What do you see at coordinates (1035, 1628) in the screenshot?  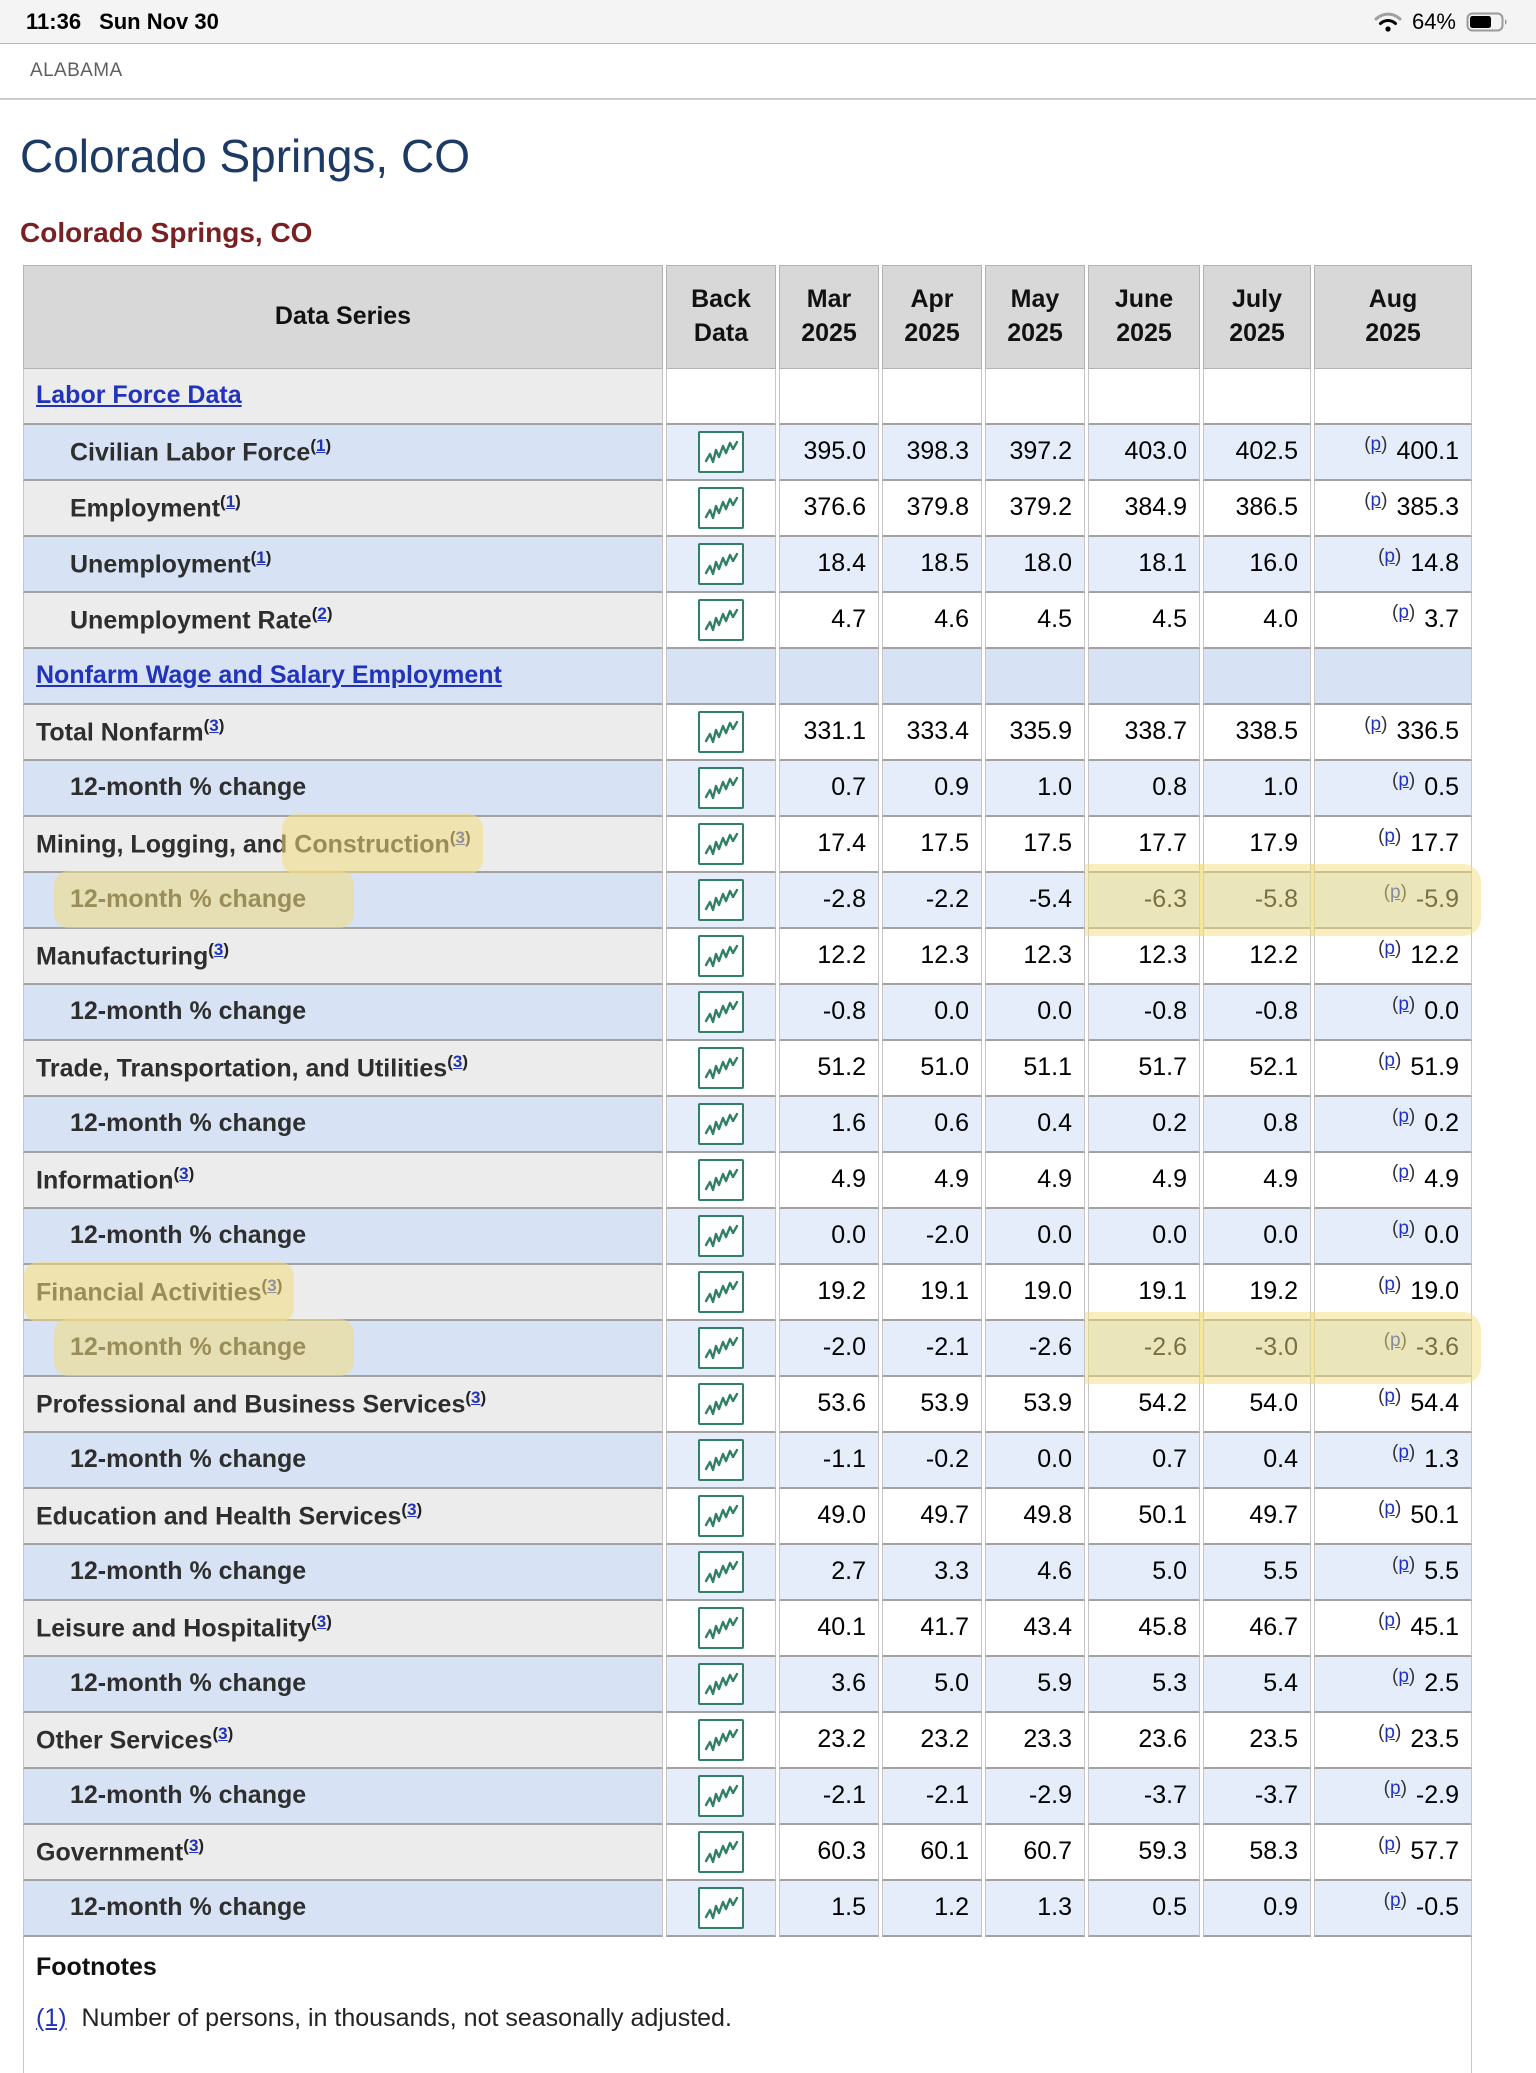 I see `value-cell: 43.4` at bounding box center [1035, 1628].